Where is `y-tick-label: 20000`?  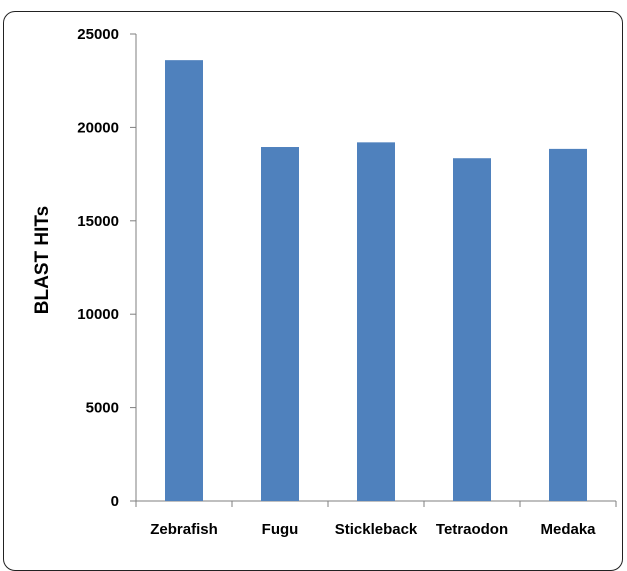 y-tick-label: 20000 is located at coordinates (98, 127).